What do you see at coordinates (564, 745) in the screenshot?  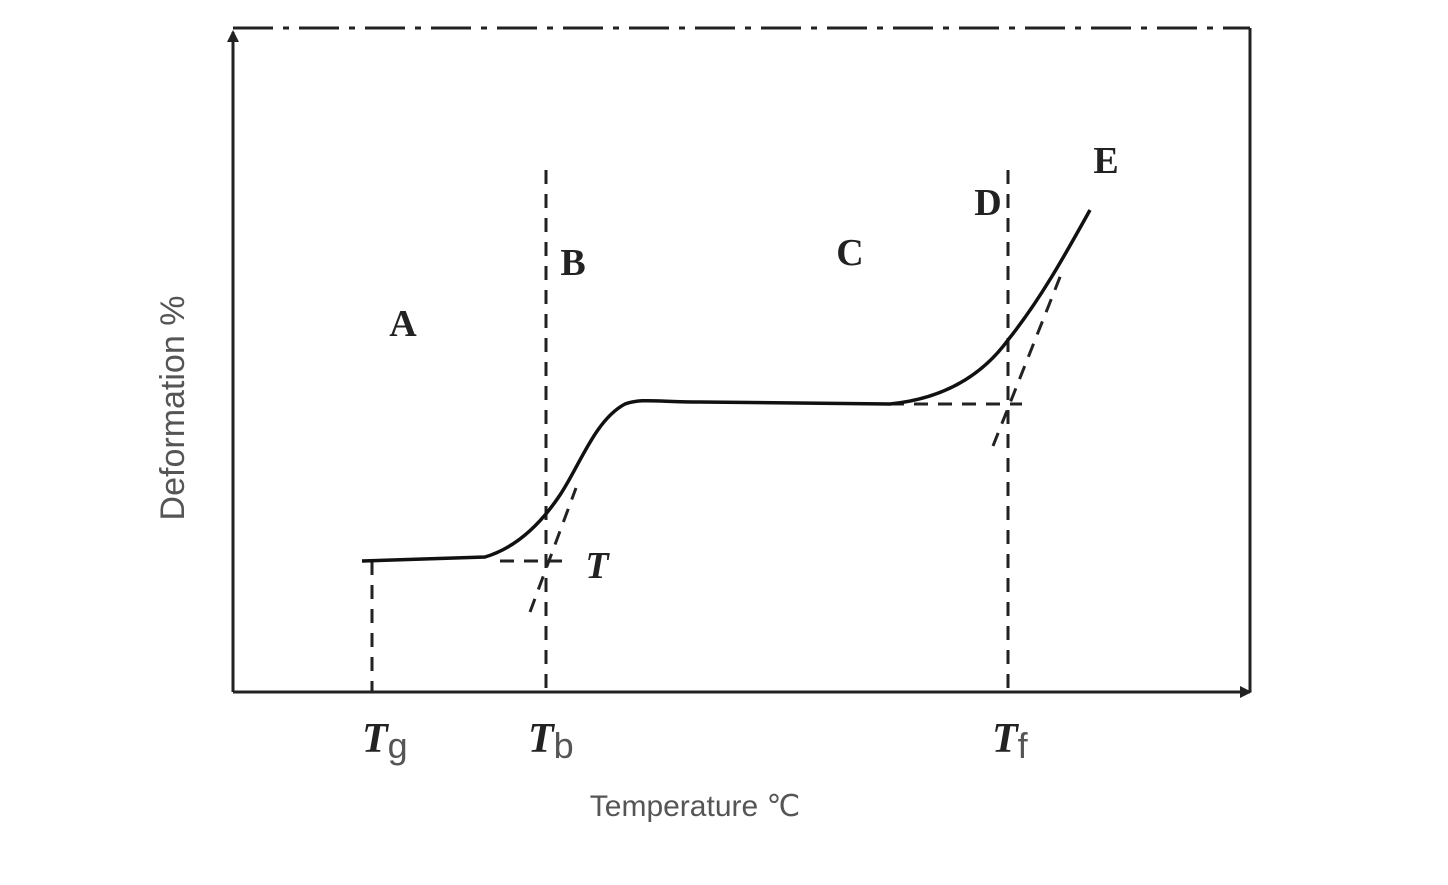 I see `temp-subscript: b` at bounding box center [564, 745].